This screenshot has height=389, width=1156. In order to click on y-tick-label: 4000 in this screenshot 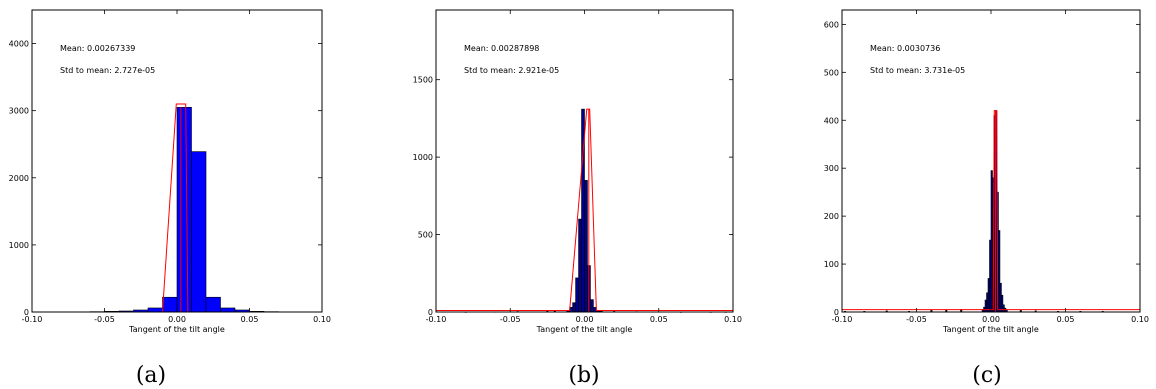, I will do `click(19, 44)`.